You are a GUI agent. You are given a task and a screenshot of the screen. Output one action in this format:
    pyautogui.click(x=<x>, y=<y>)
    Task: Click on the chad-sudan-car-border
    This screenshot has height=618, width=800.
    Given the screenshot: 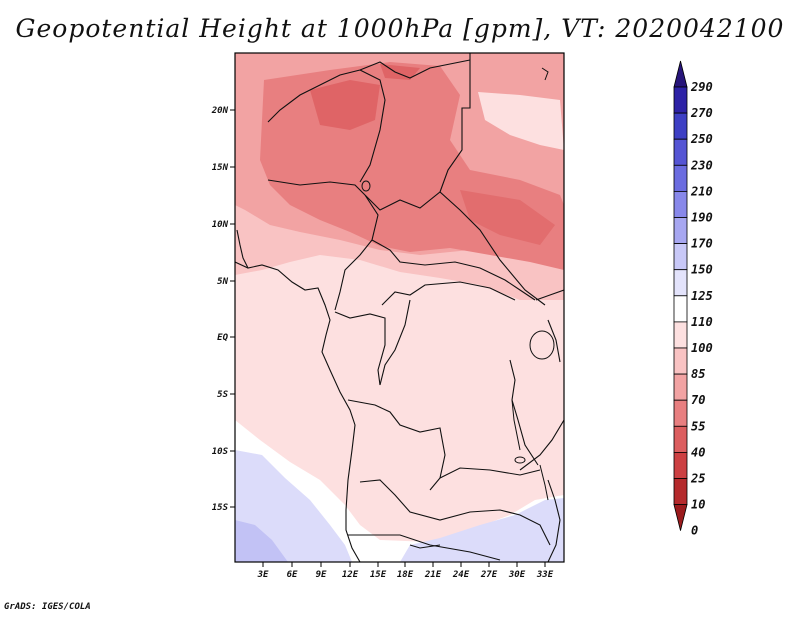 What is the action you would take?
    pyautogui.click(x=455, y=248)
    